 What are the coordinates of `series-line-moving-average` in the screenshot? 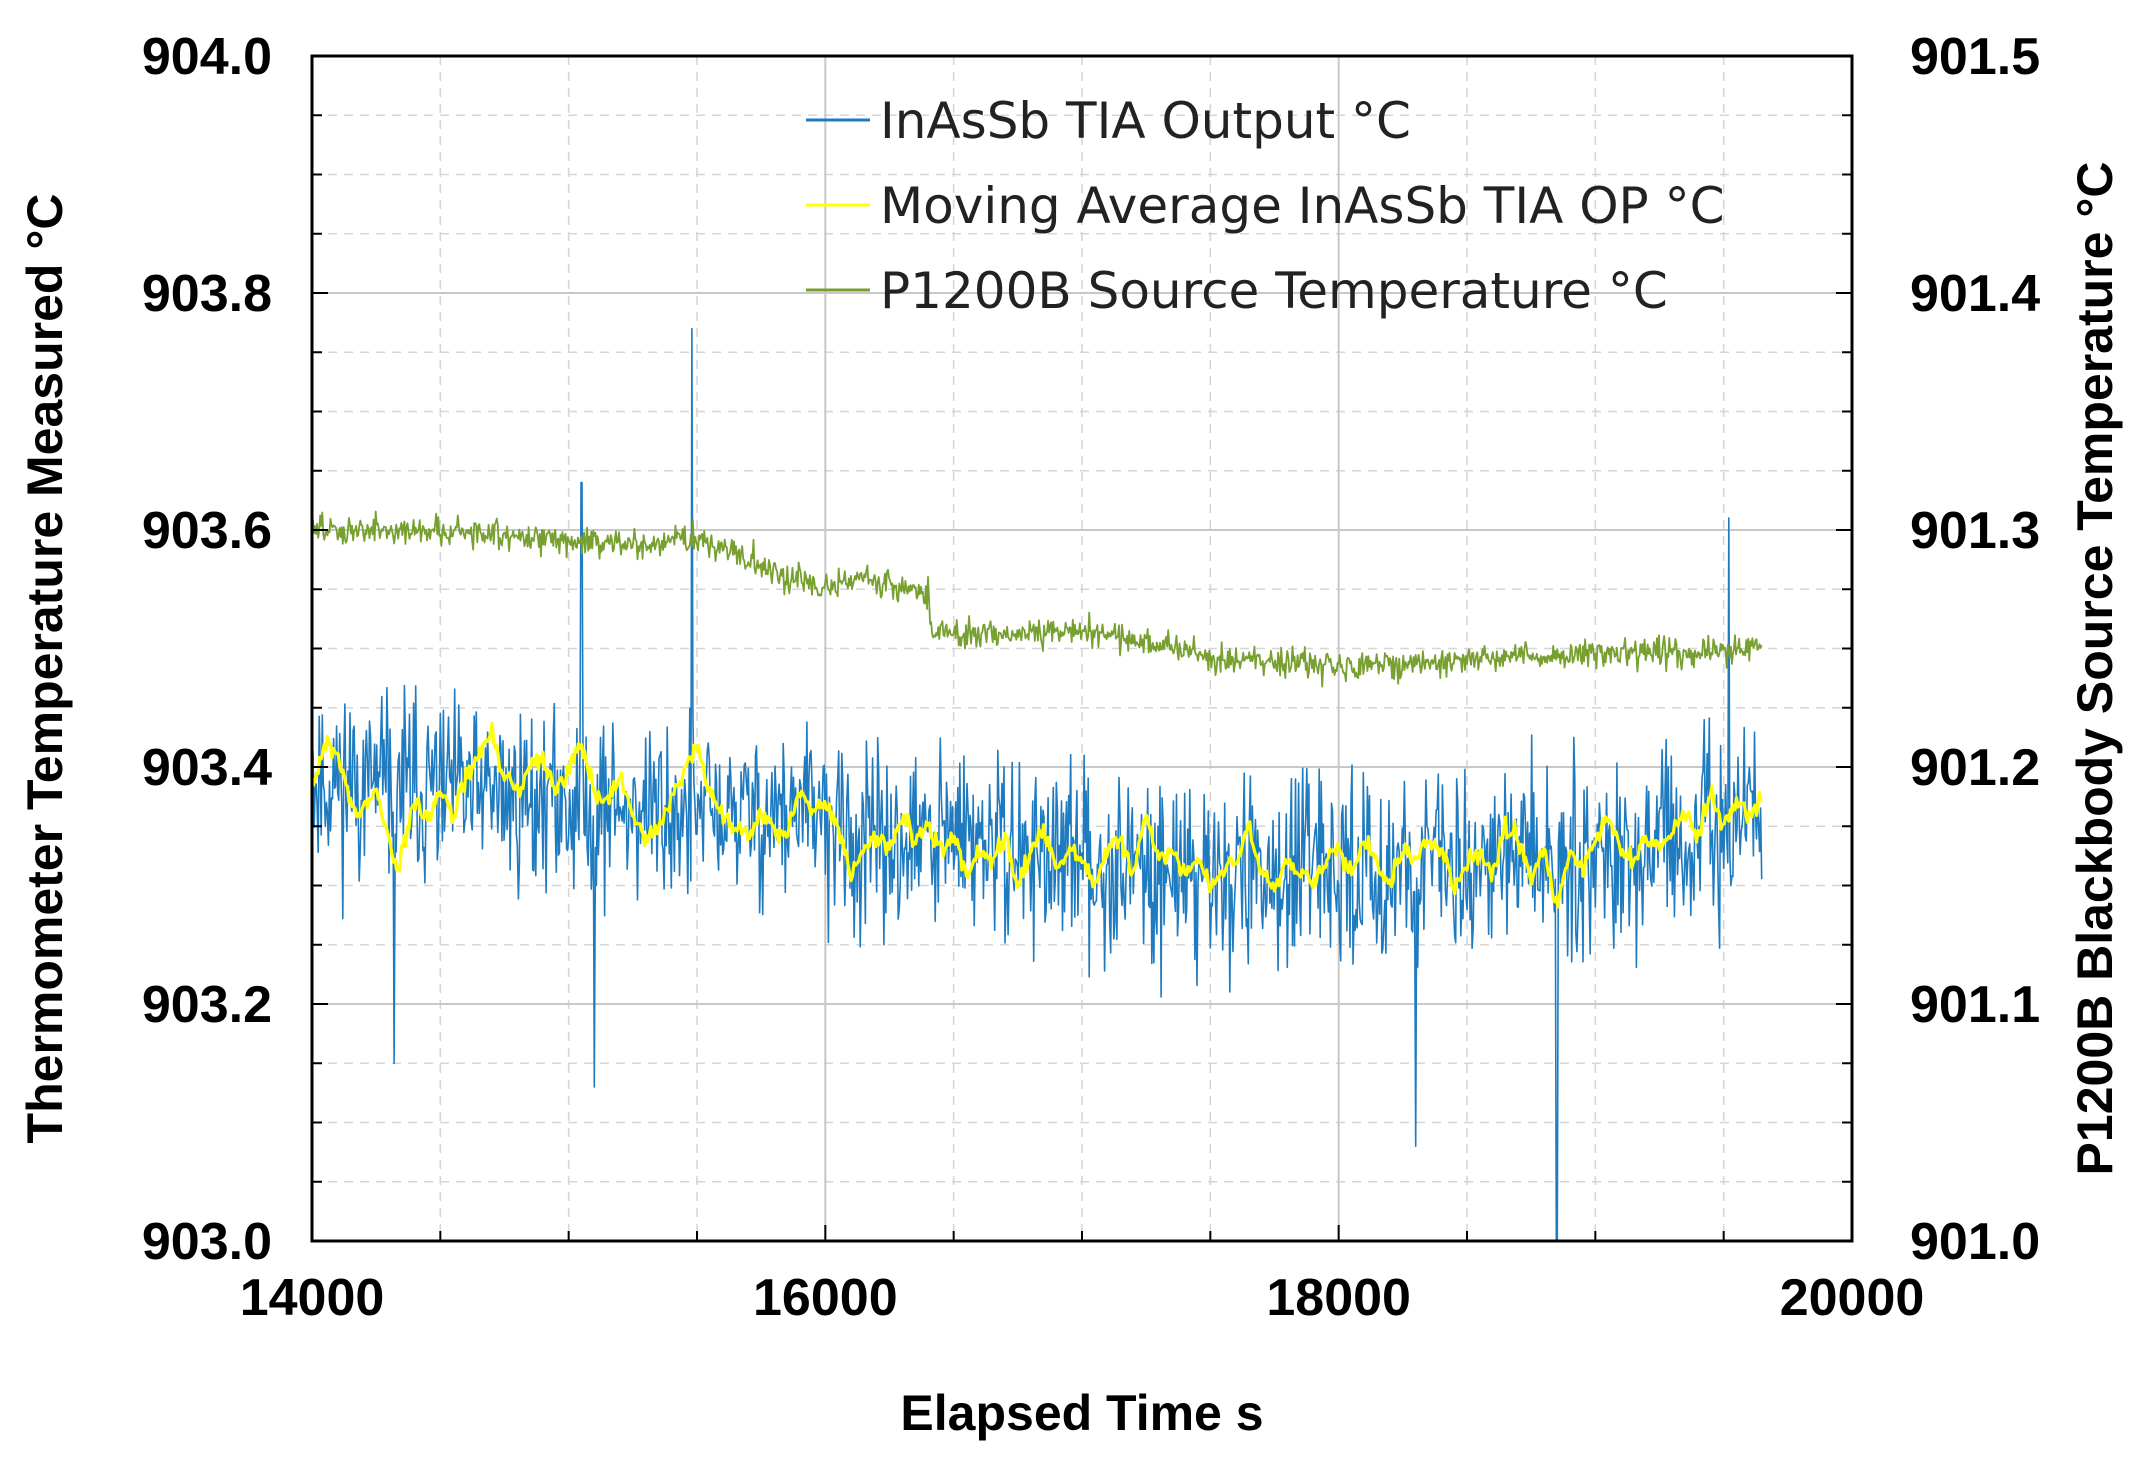 It's located at (1036, 815).